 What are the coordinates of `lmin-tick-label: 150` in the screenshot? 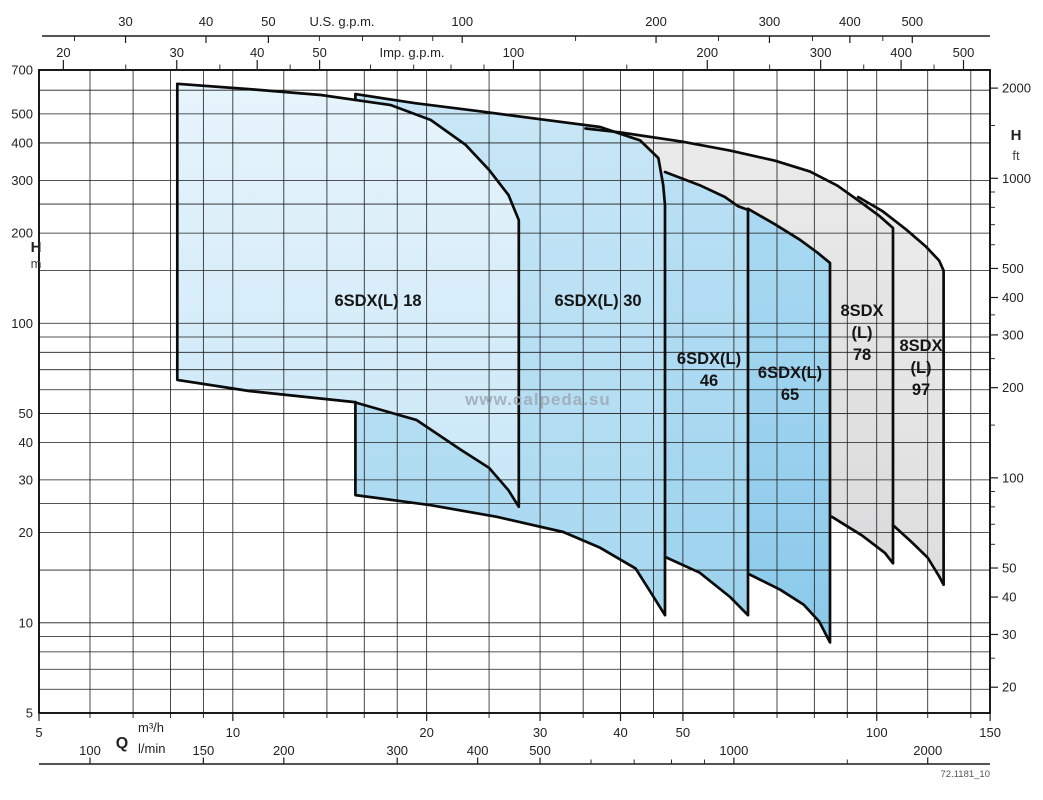 It's located at (204, 750).